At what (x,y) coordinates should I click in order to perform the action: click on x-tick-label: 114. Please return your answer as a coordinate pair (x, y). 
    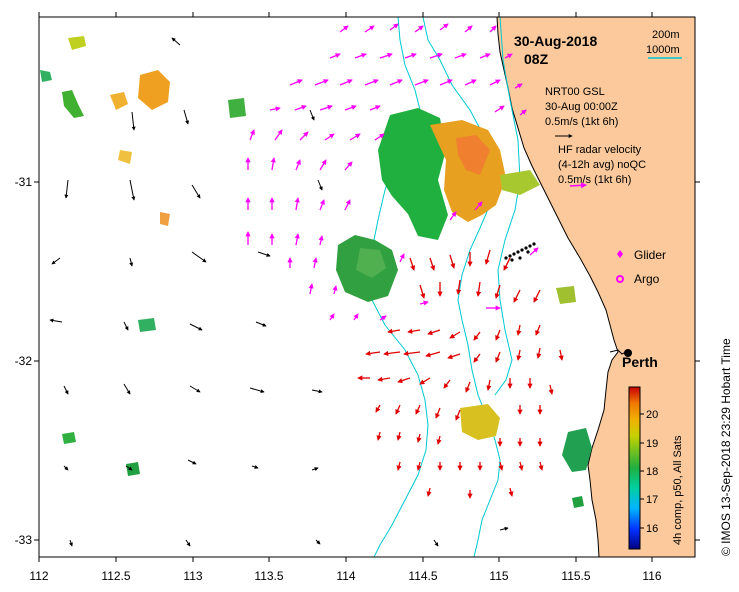
    Looking at the image, I should click on (345, 576).